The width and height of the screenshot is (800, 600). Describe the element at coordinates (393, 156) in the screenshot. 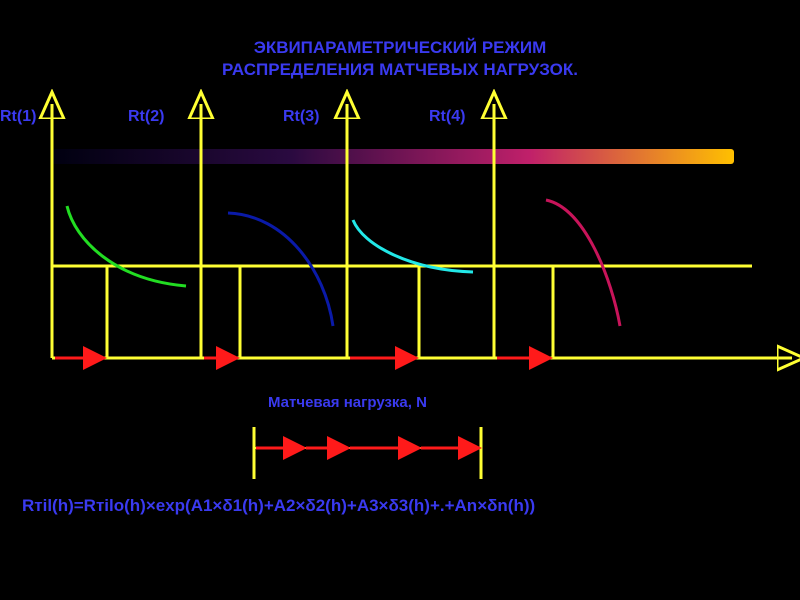

I see `gradient-bar` at that location.